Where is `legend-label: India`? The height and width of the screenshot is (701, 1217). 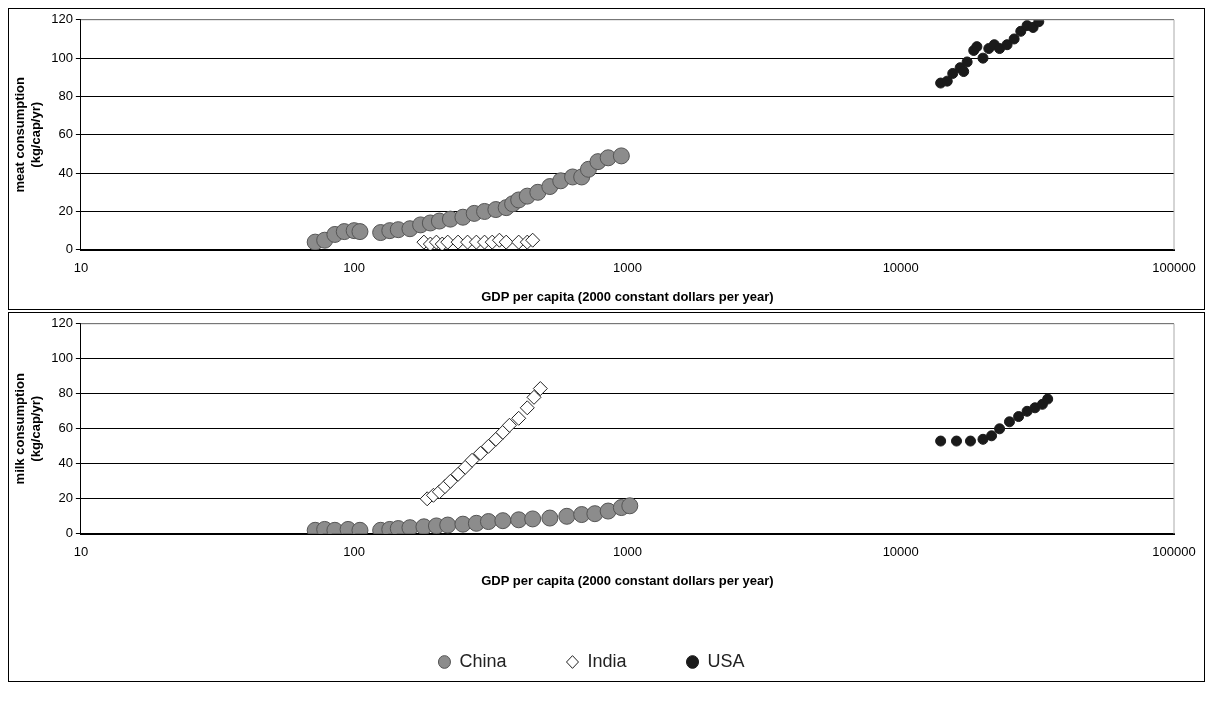
legend-label: India is located at coordinates (607, 660).